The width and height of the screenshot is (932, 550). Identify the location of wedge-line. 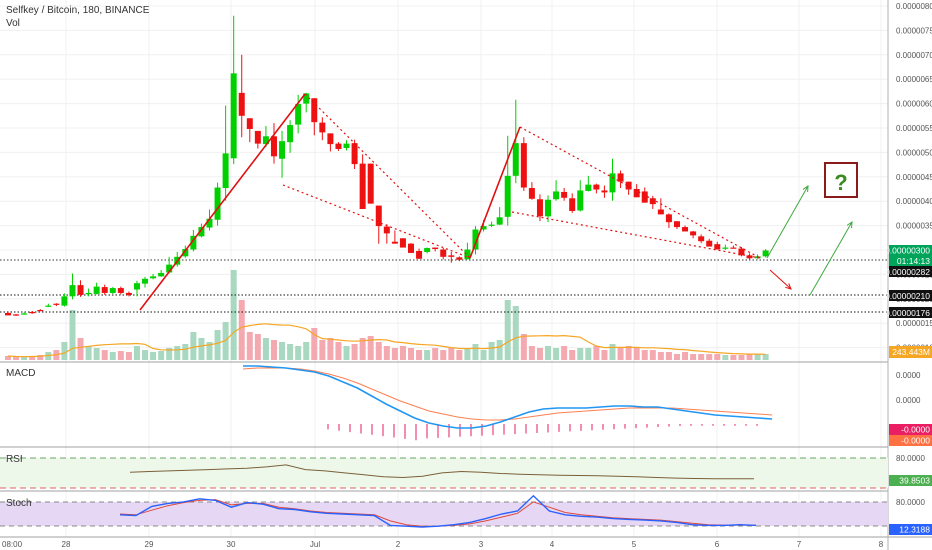
(640, 192).